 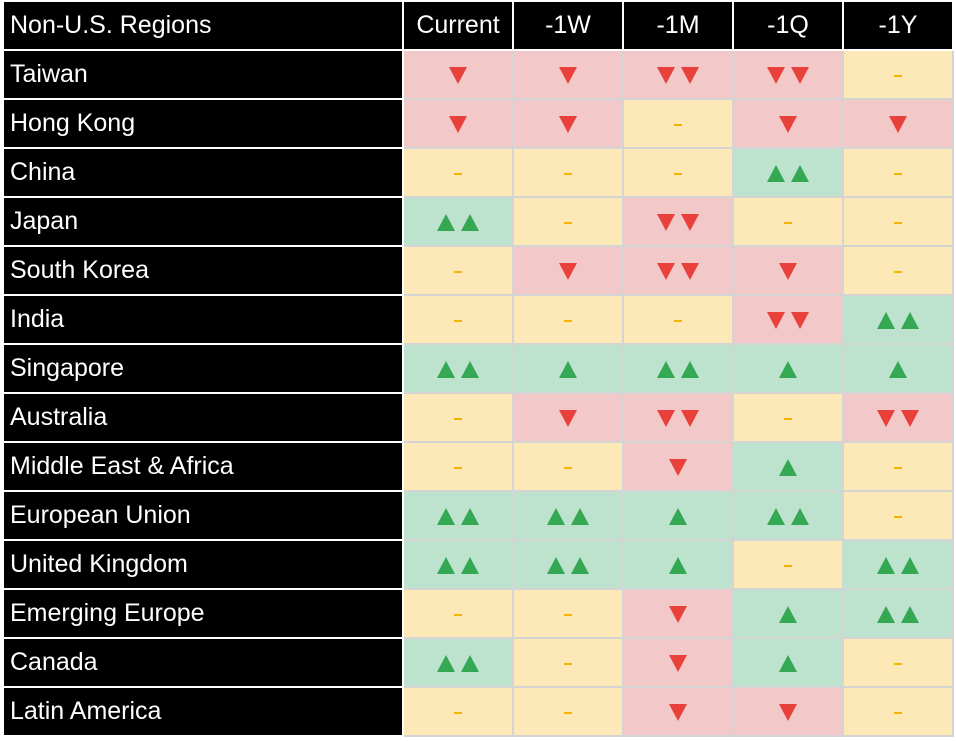 I want to click on table-row: Taiwan, so click(x=478, y=74).